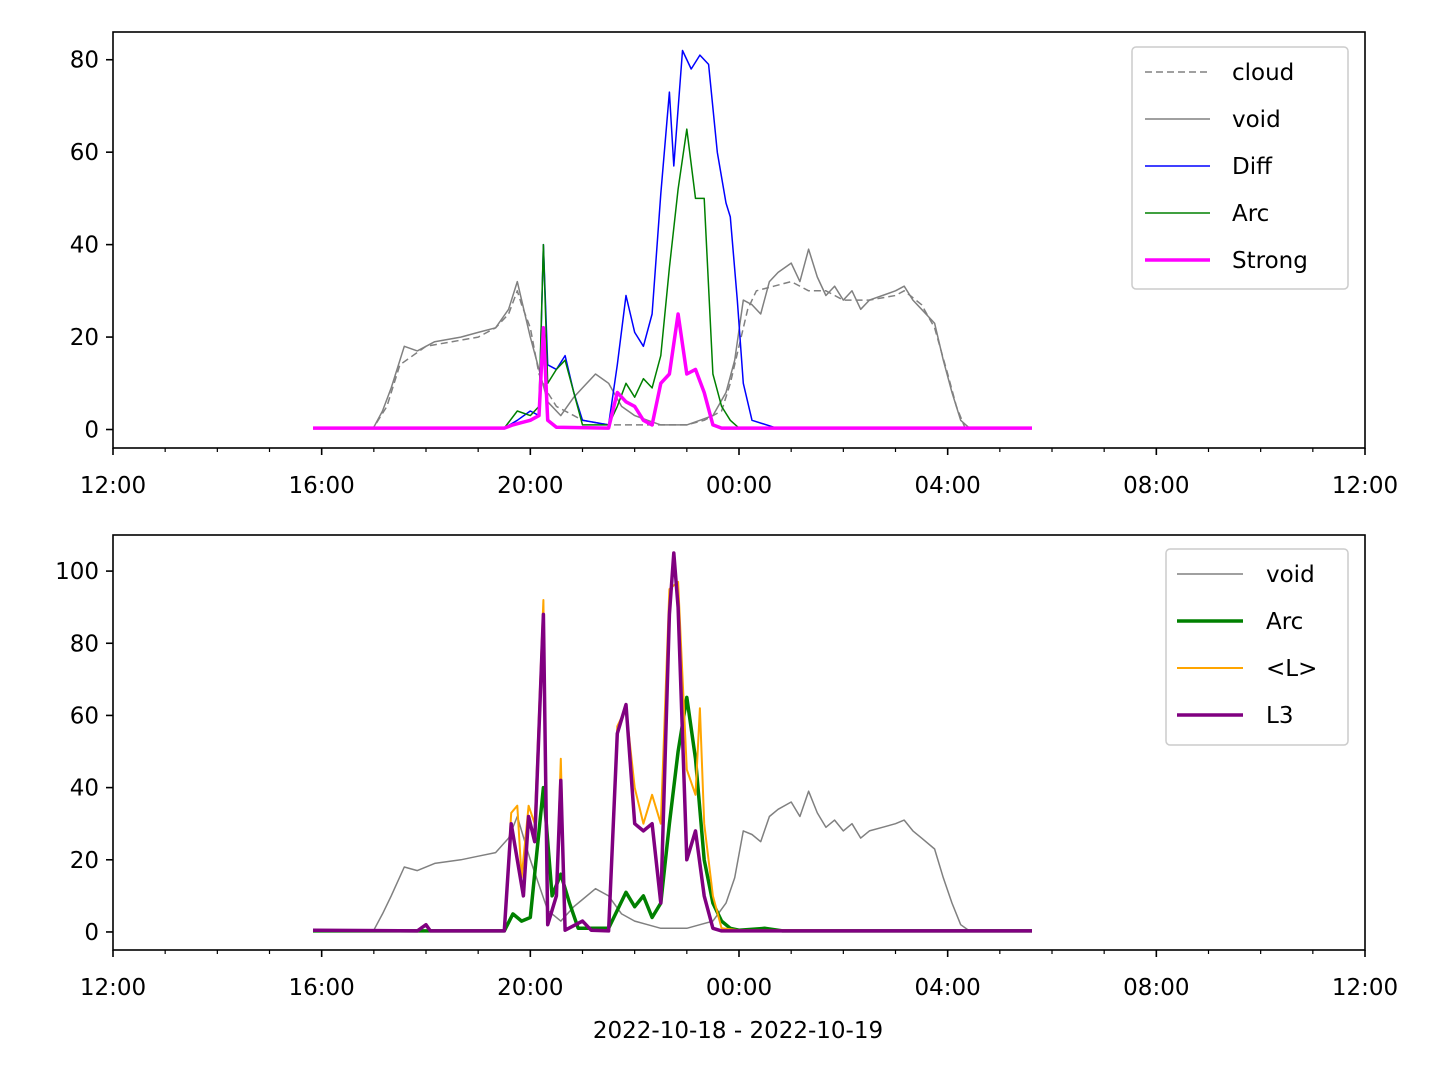 The width and height of the screenshot is (1440, 1080). Describe the element at coordinates (84, 752) in the screenshot. I see `bottom-panel-y-axis: 0 20 40 60 80 100` at that location.